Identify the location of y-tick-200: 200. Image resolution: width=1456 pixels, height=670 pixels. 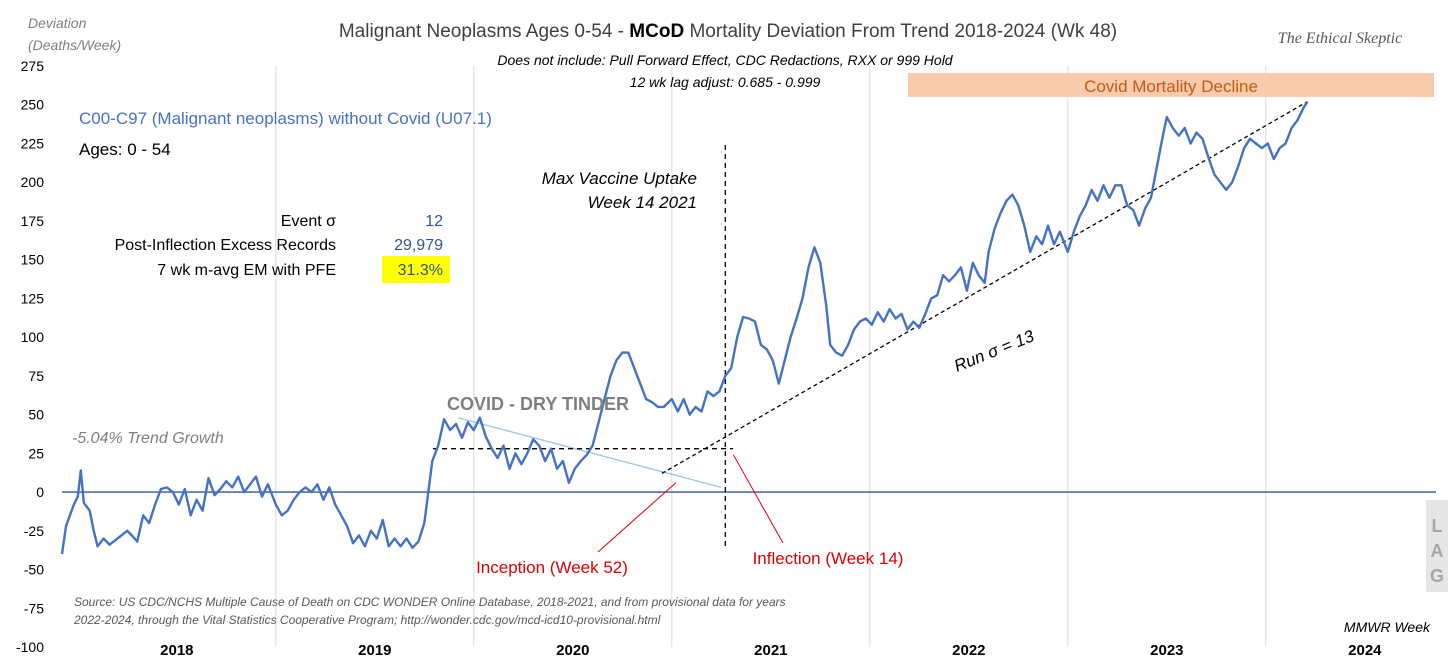
(33, 182).